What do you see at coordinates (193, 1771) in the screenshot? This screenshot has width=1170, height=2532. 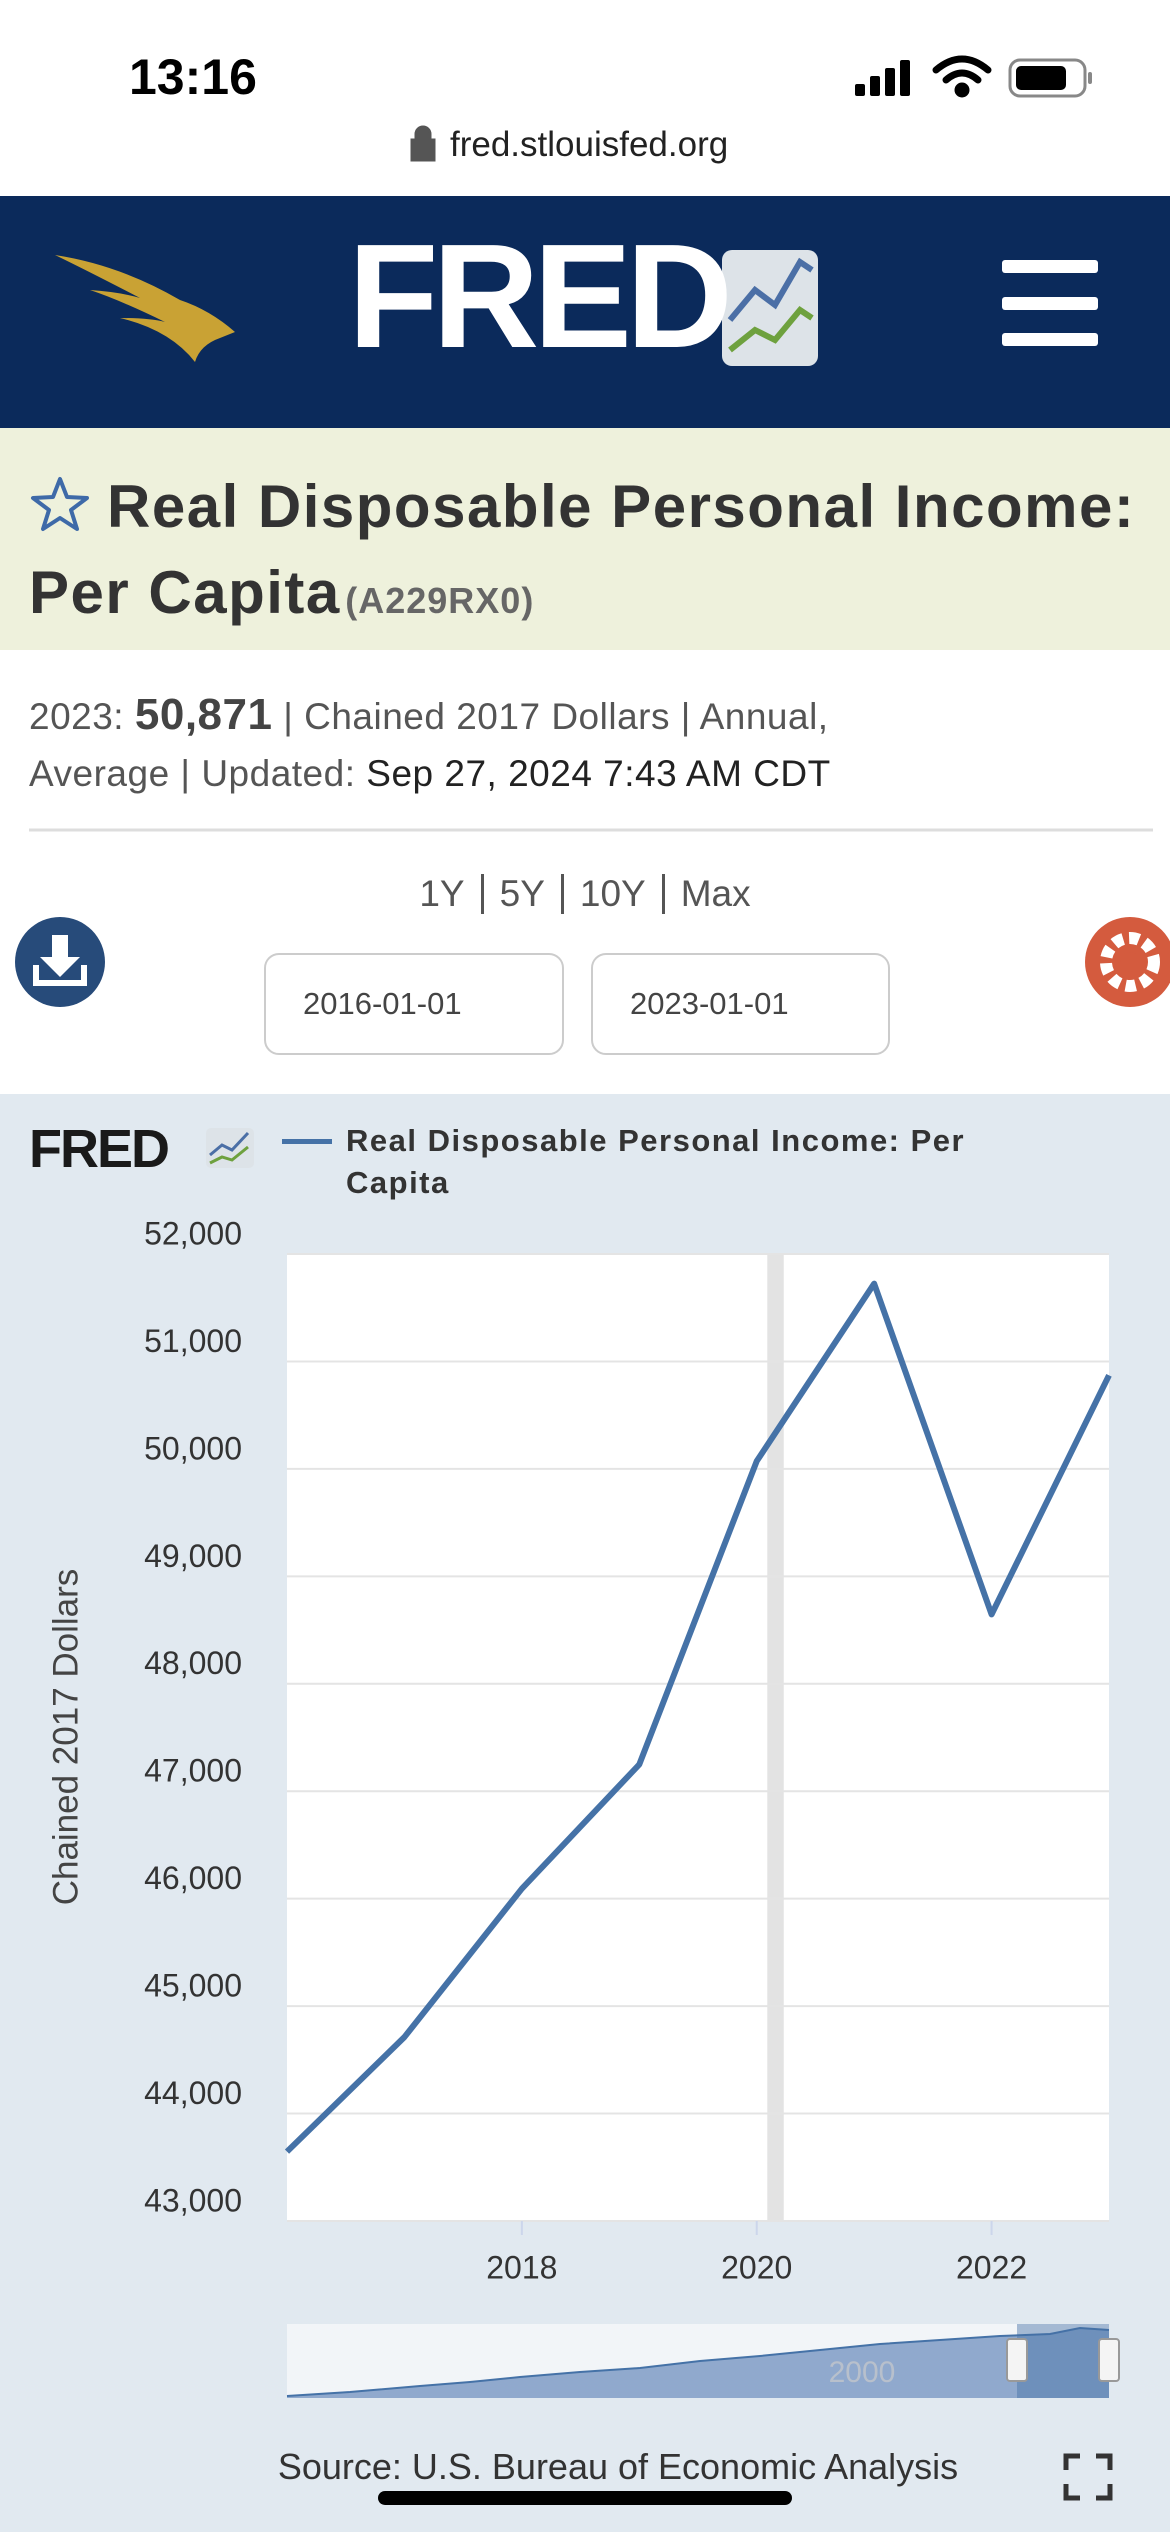 I see `y-tick-label: 47,000` at bounding box center [193, 1771].